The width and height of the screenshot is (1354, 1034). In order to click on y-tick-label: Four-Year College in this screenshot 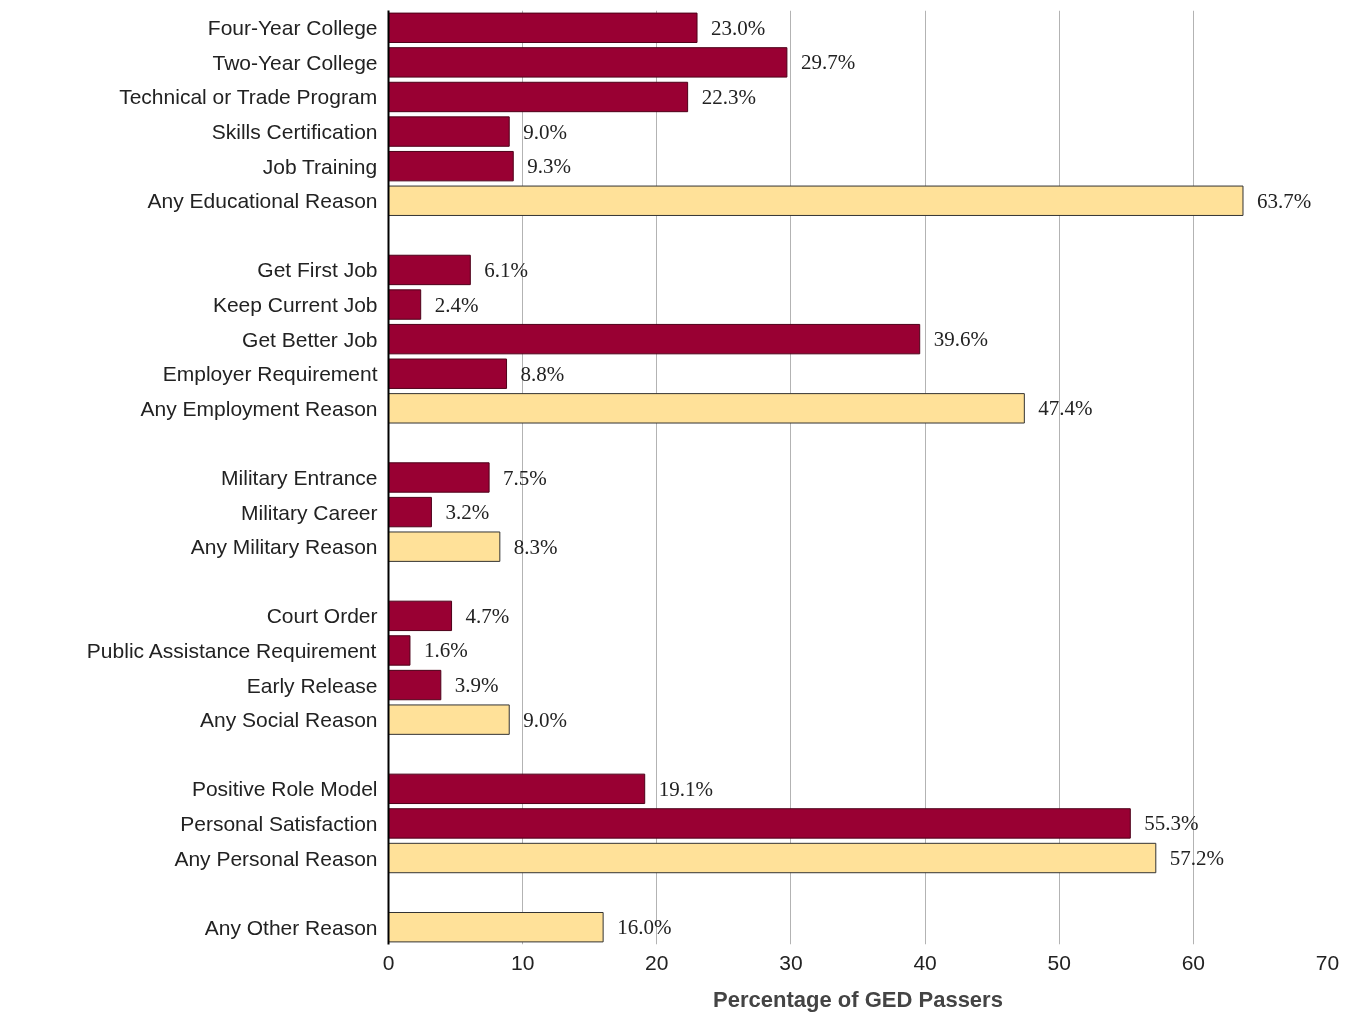, I will do `click(292, 28)`.